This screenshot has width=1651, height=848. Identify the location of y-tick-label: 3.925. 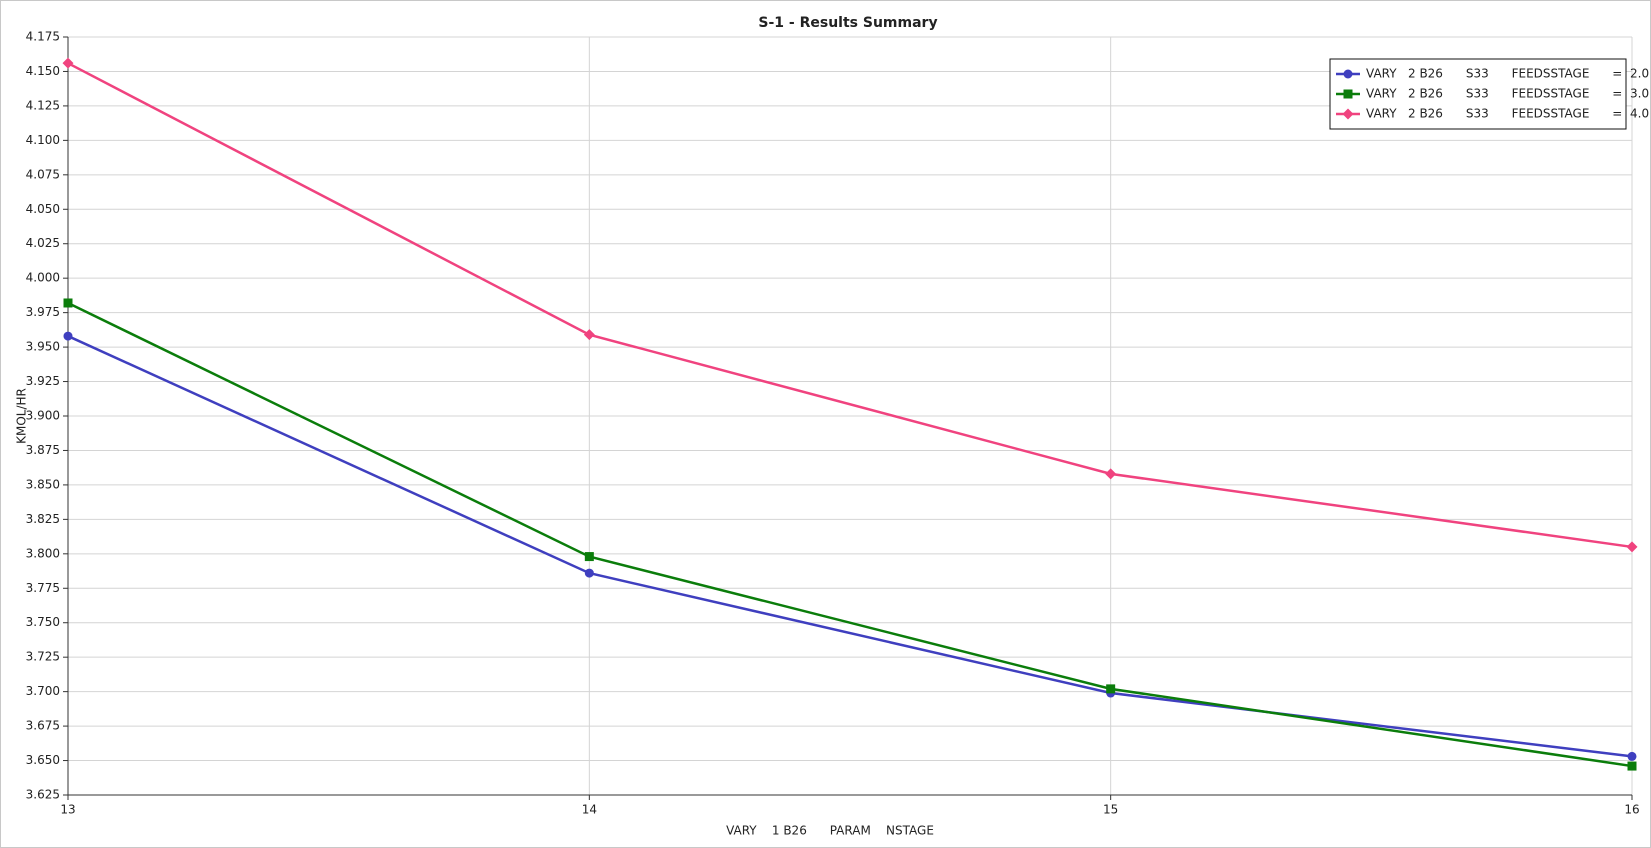
(43, 381).